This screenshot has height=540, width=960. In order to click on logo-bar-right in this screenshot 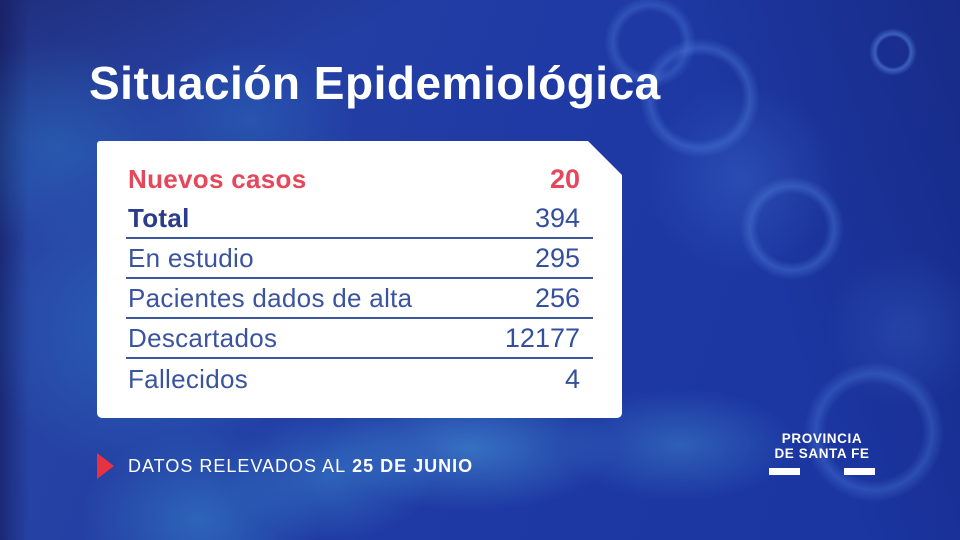, I will do `click(859, 471)`.